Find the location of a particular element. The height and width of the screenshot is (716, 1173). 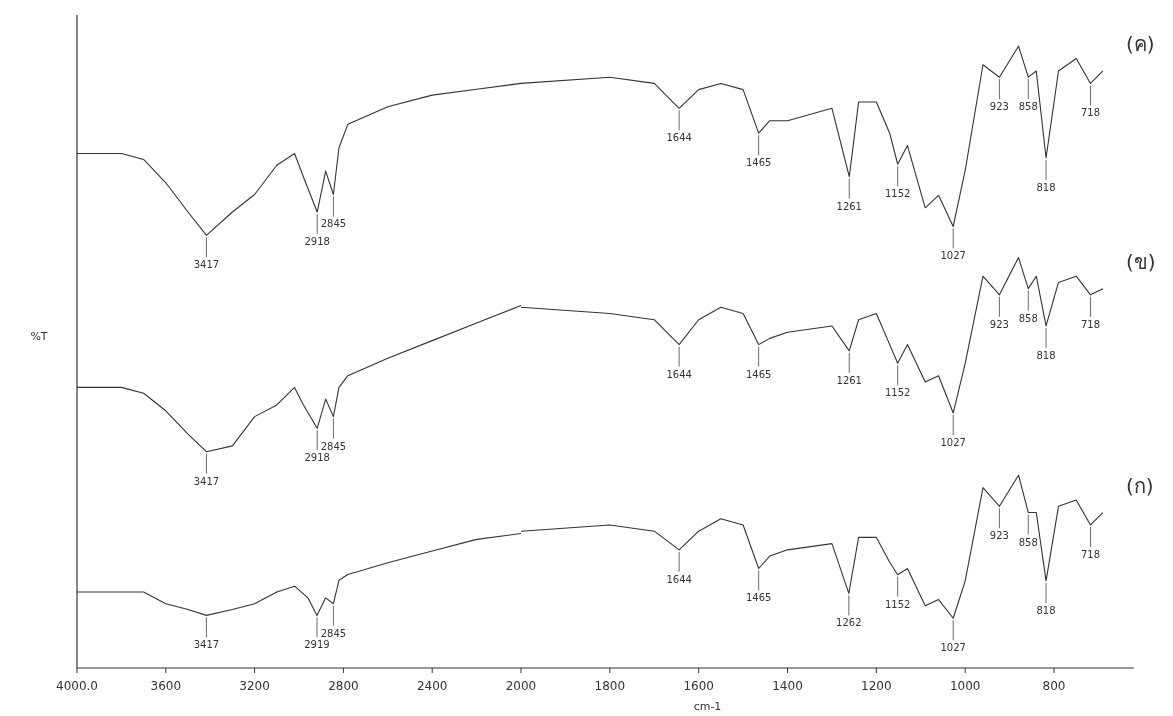

x-tick-label: 2400 is located at coordinates (432, 686).